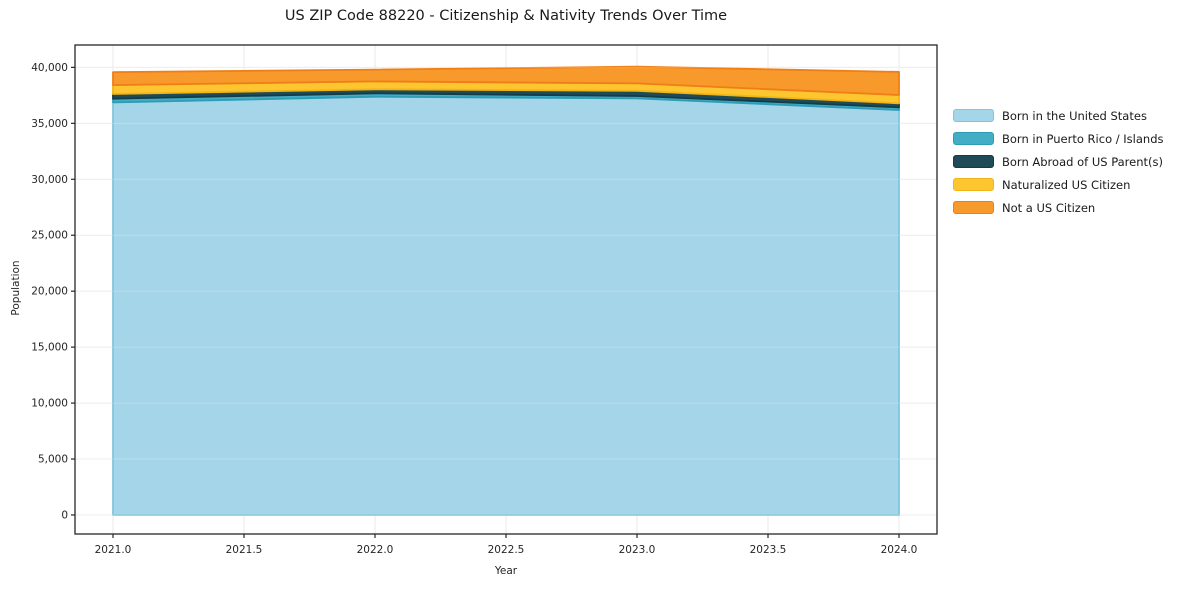 Image resolution: width=1189 pixels, height=590 pixels. Describe the element at coordinates (1074, 115) in the screenshot. I see `legend-label-born-us: Born in the United States` at that location.